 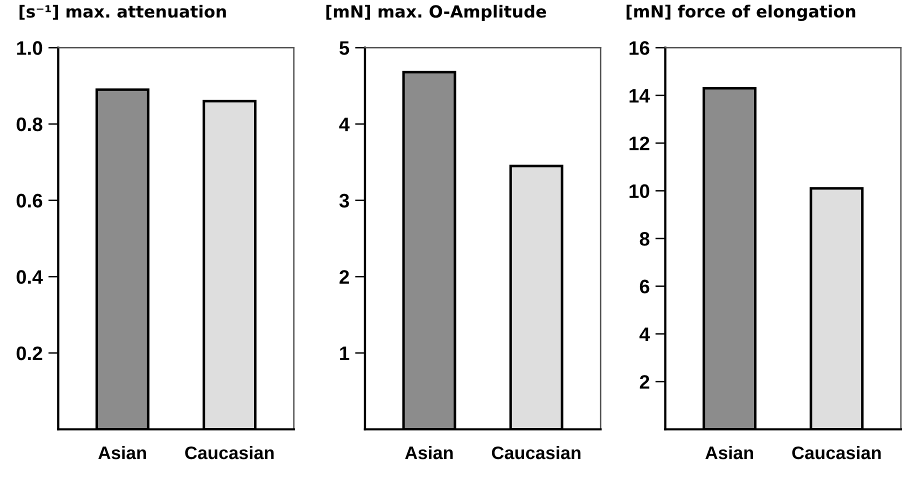 What do you see at coordinates (29, 124) in the screenshot?
I see `y-tick-label: 0.8` at bounding box center [29, 124].